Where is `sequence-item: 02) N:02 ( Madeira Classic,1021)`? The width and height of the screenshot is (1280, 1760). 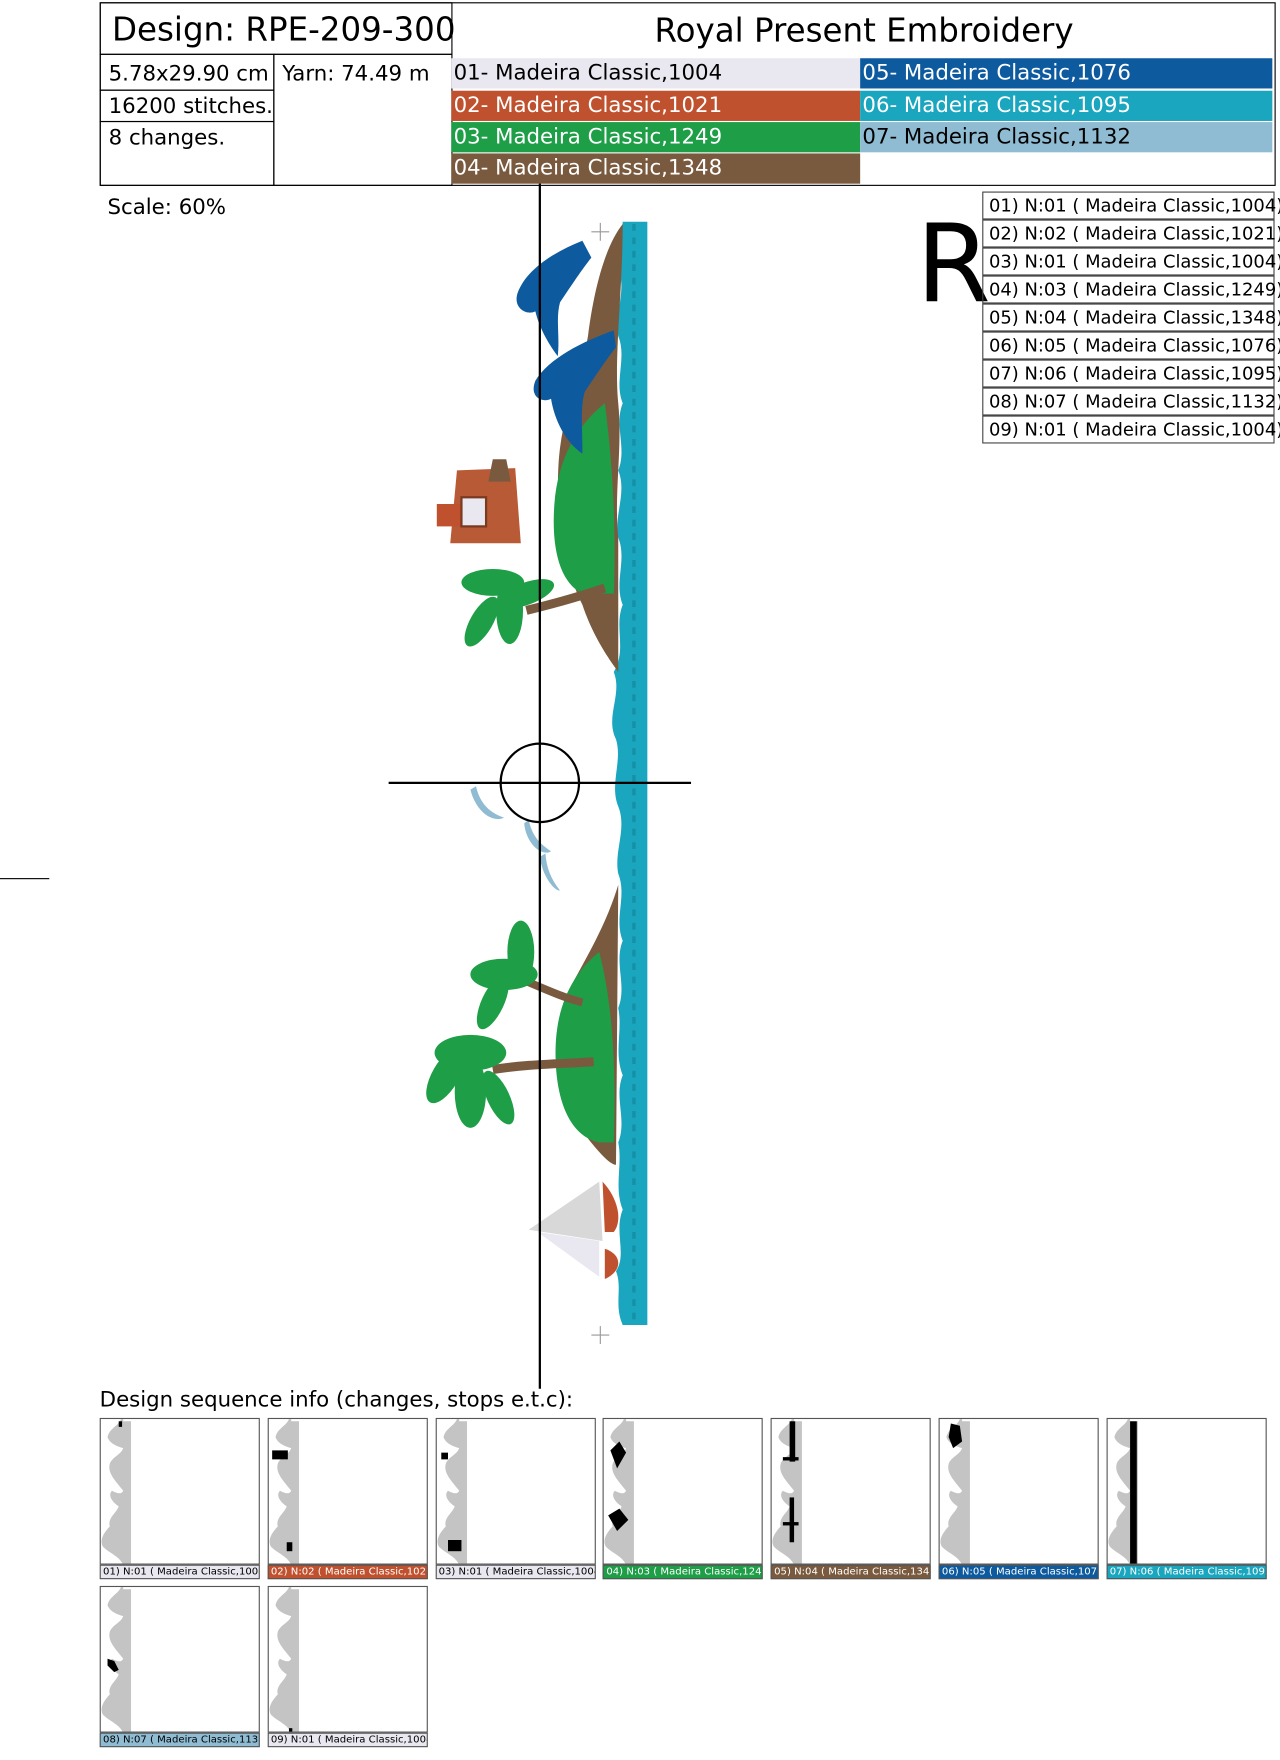 sequence-item: 02) N:02 ( Madeira Classic,1021) is located at coordinates (1131, 233).